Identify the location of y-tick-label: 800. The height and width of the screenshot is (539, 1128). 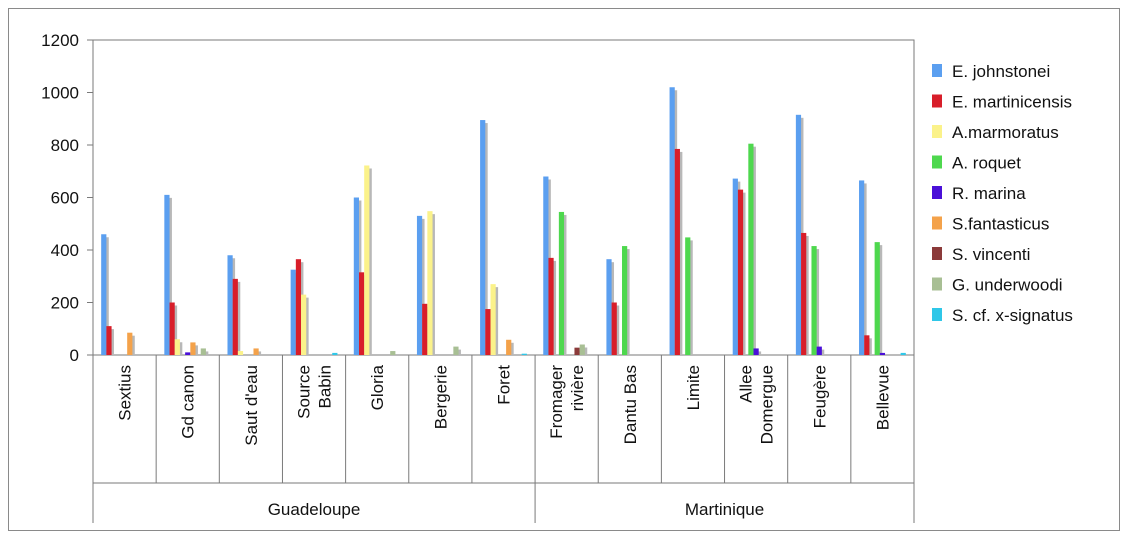
(65, 145).